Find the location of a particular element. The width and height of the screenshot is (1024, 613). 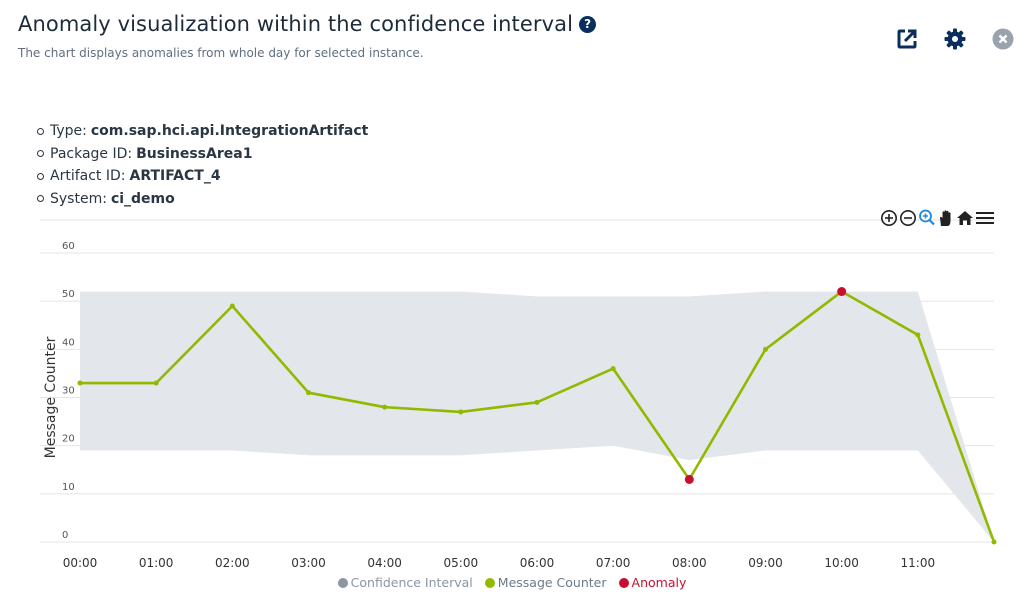

info-type-value: com.sap.hci.api.IntegrationArtifact is located at coordinates (229, 131).